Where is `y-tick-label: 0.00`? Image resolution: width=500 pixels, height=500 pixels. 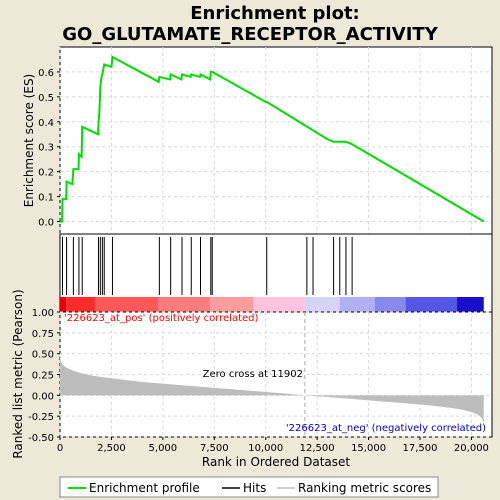
y-tick-label: 0.00 is located at coordinates (43, 396).